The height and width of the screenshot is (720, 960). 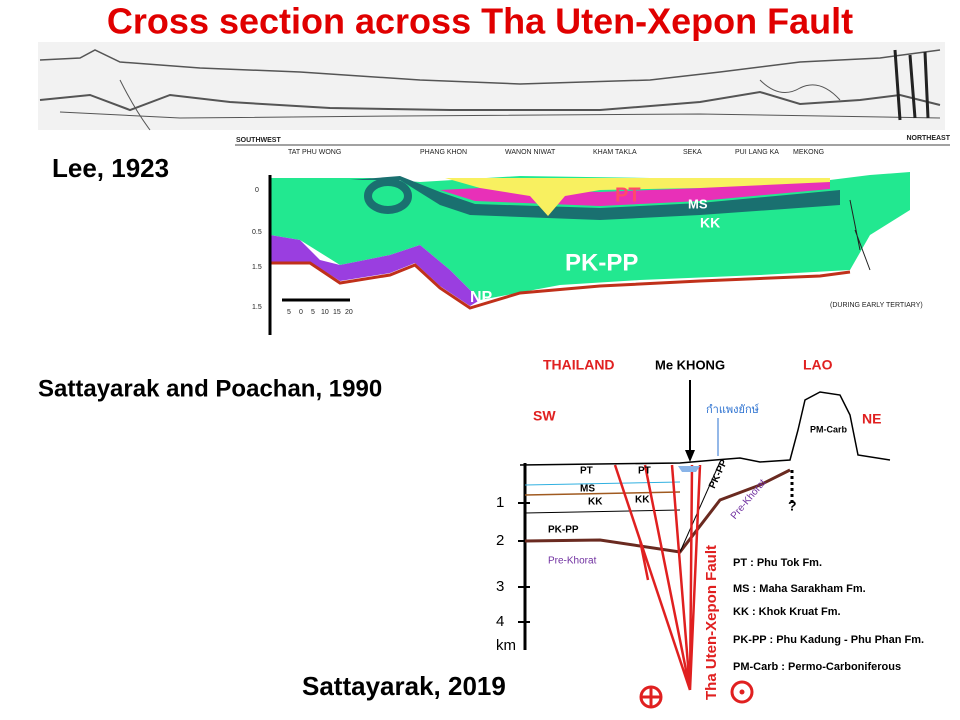 I want to click on surface, so click(x=705, y=428).